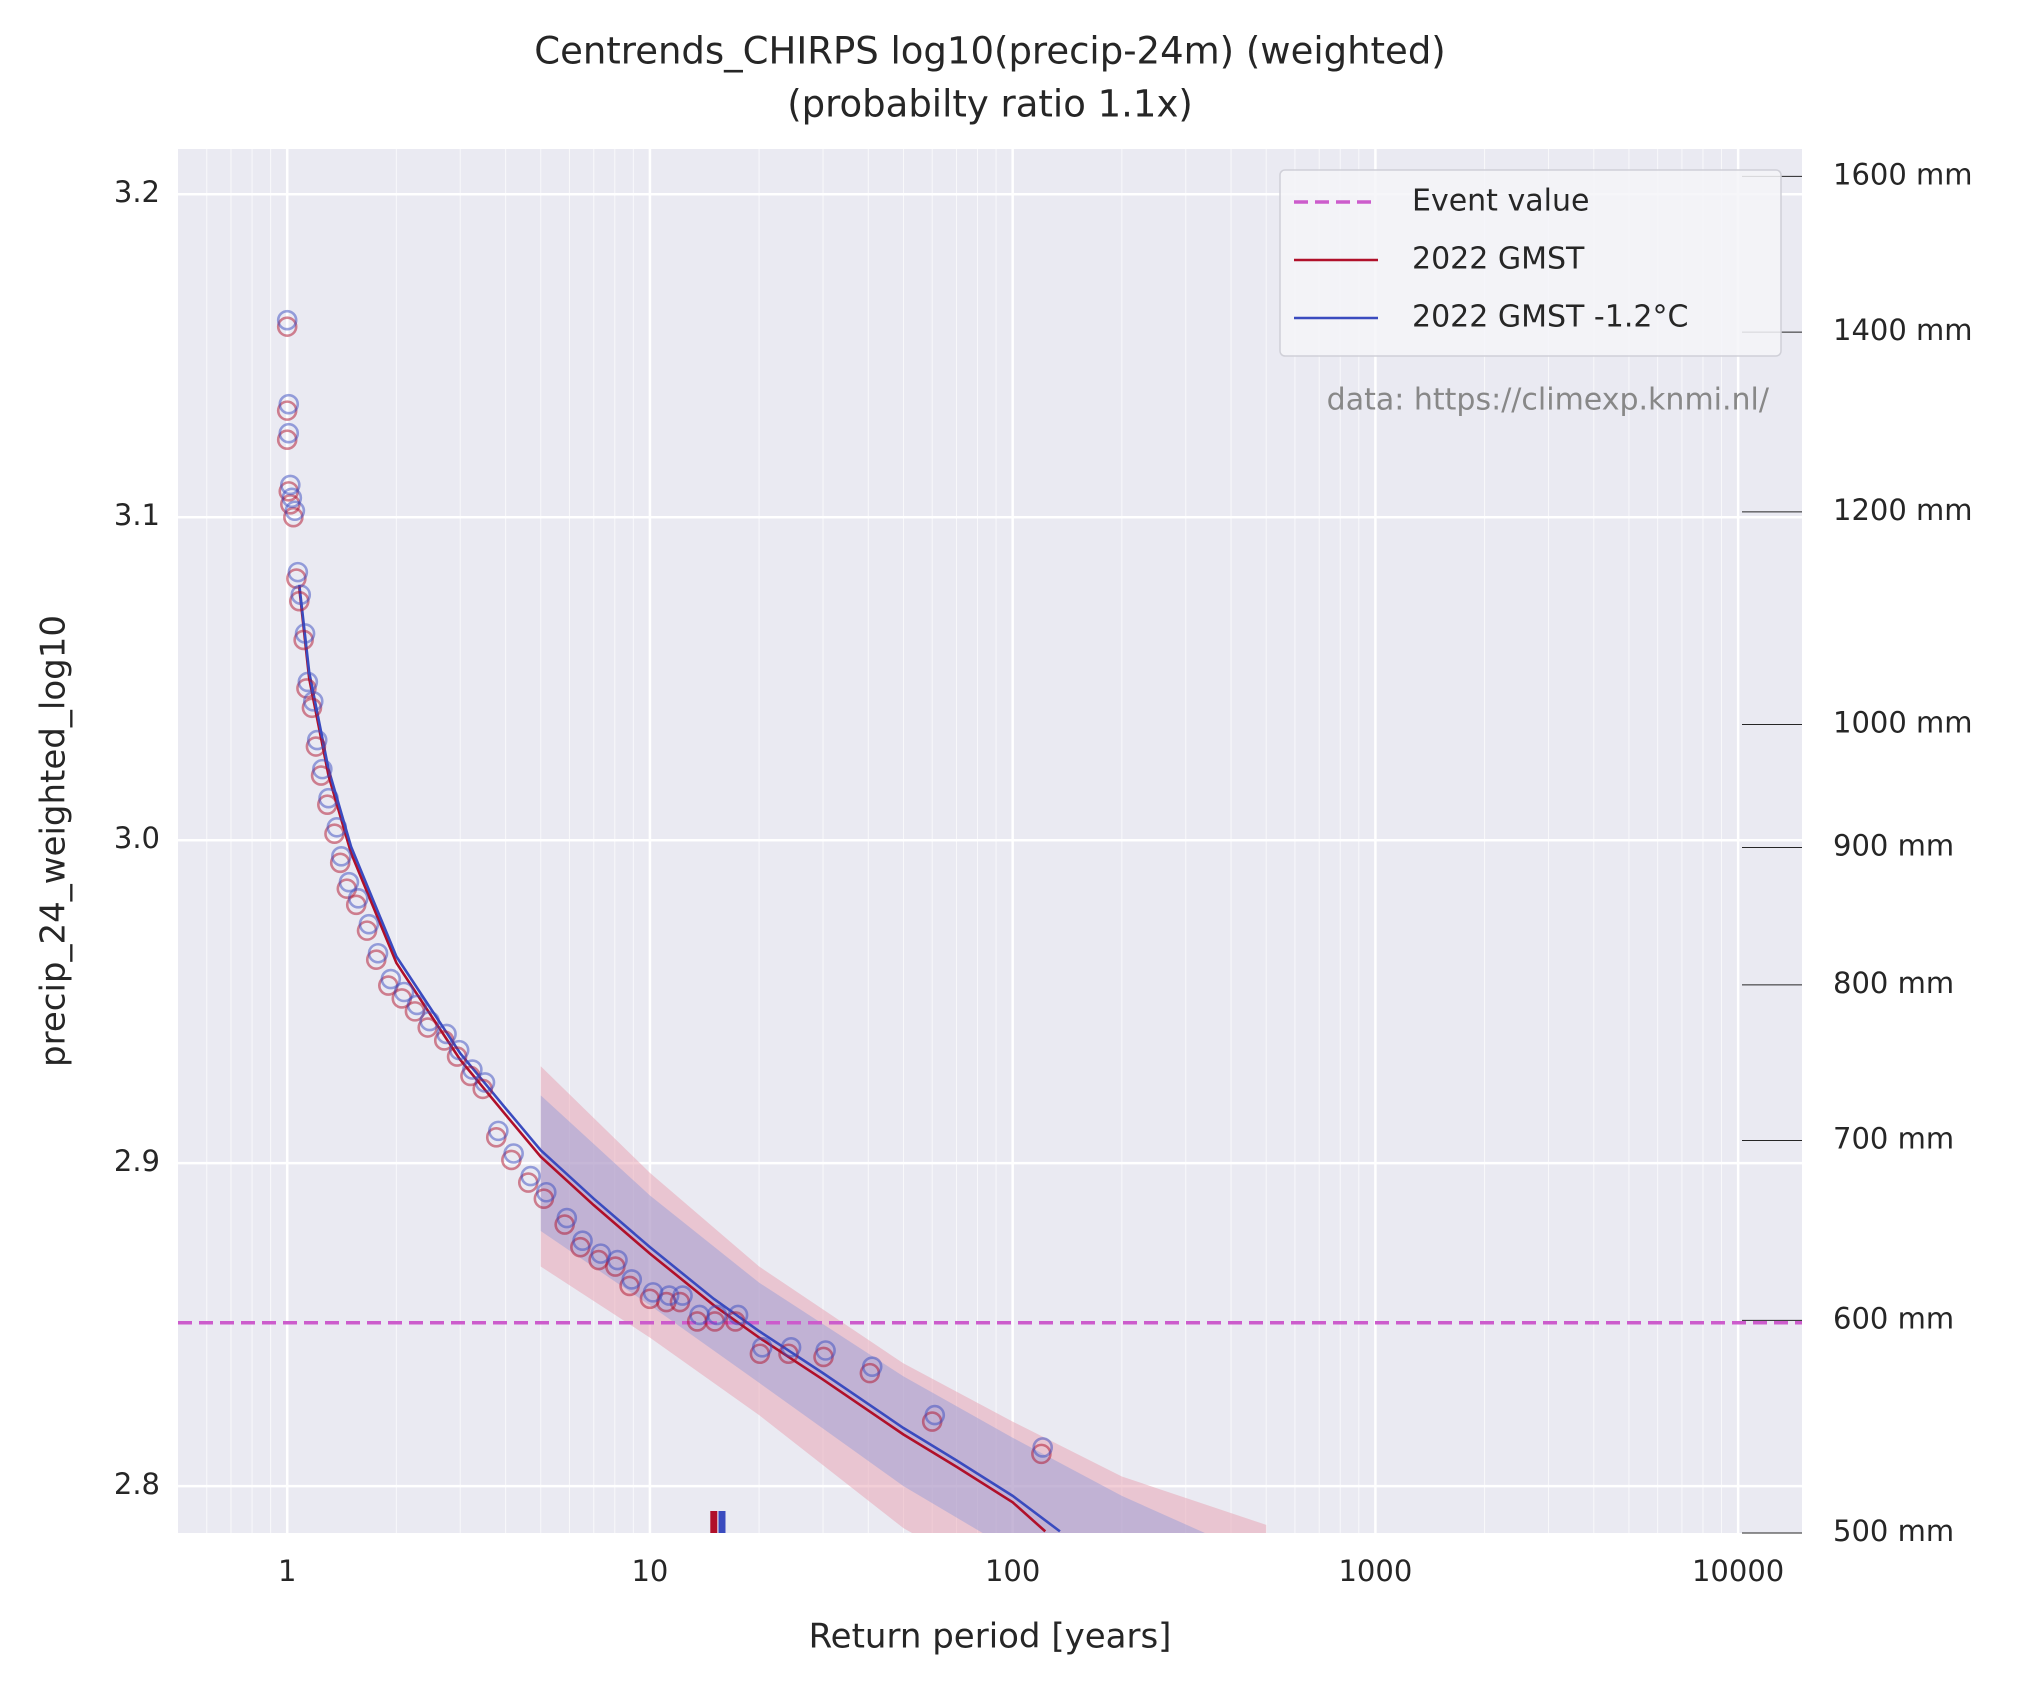  What do you see at coordinates (1903, 723) in the screenshot?
I see `y2-tick-label: 1000 mm` at bounding box center [1903, 723].